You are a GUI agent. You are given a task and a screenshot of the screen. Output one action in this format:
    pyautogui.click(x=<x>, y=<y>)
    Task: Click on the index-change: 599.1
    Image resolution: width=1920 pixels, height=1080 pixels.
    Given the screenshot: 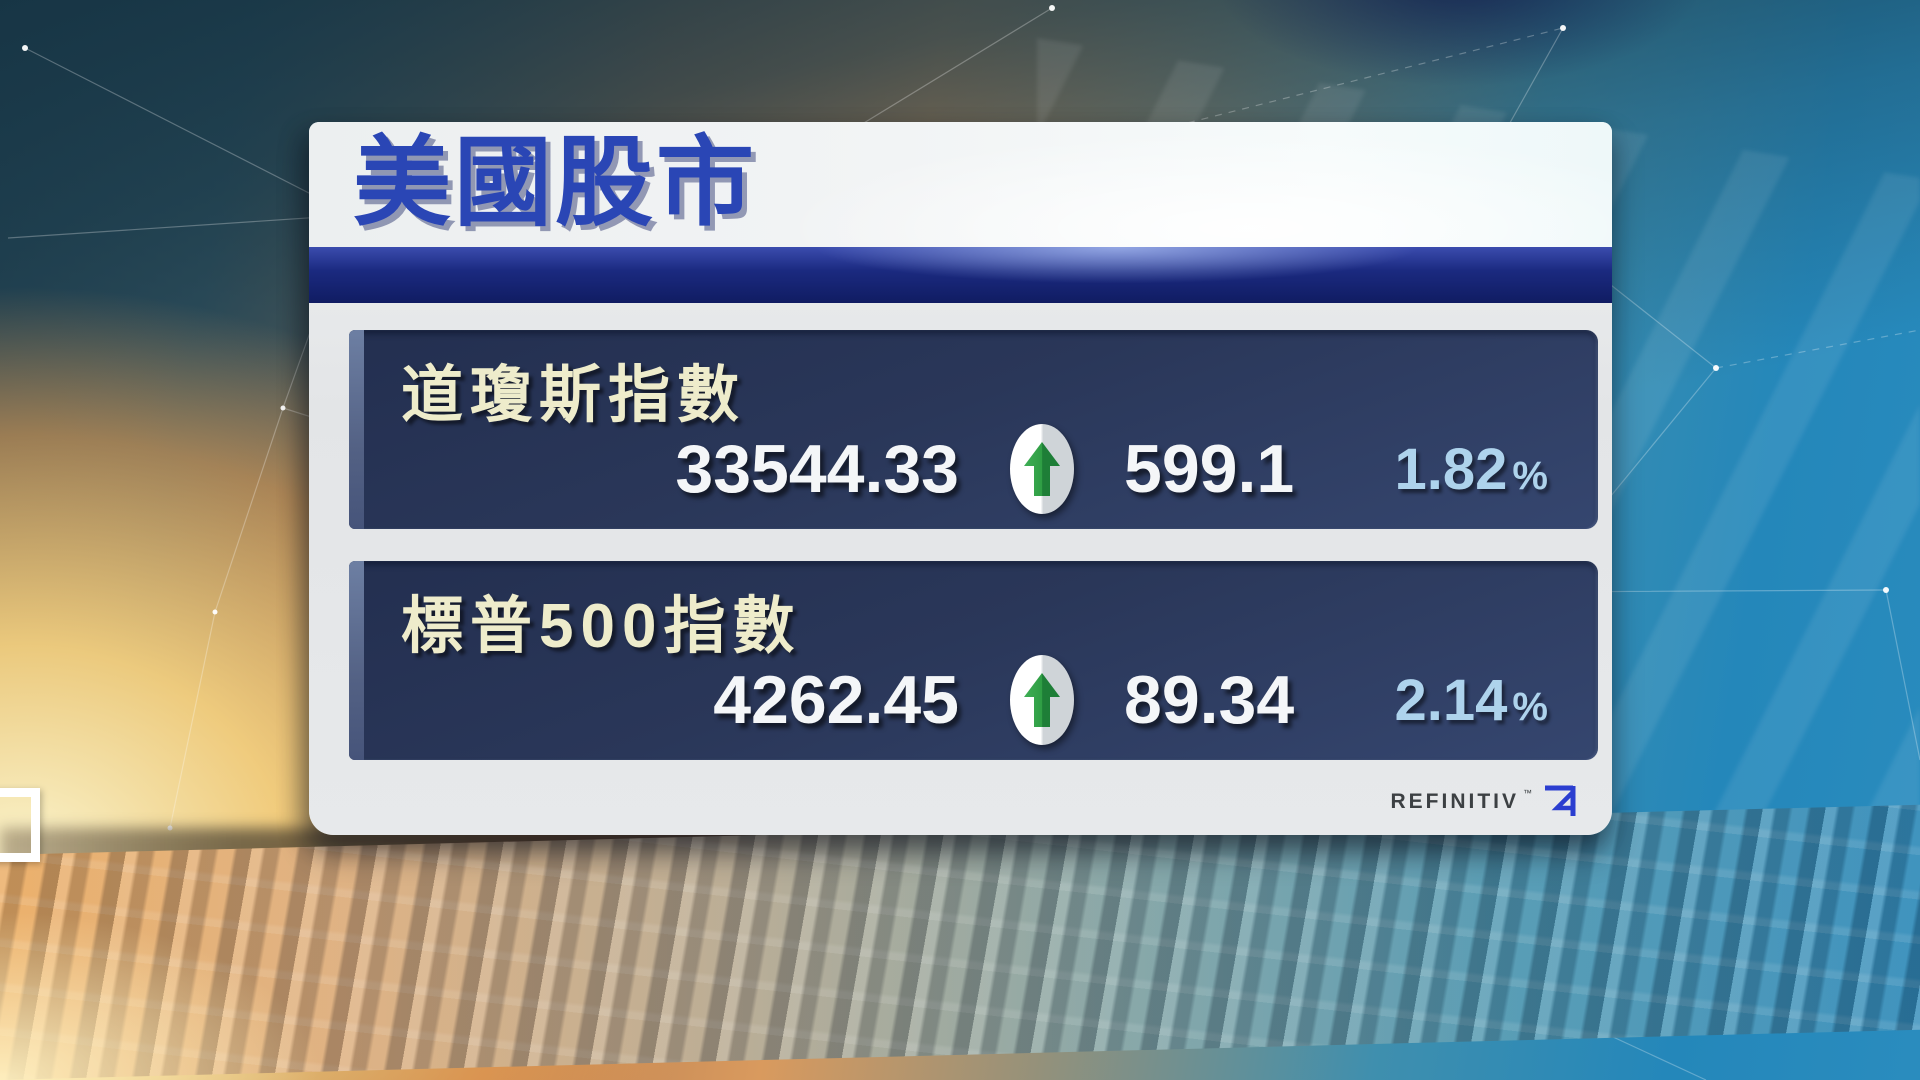 What is the action you would take?
    pyautogui.click(x=1209, y=469)
    